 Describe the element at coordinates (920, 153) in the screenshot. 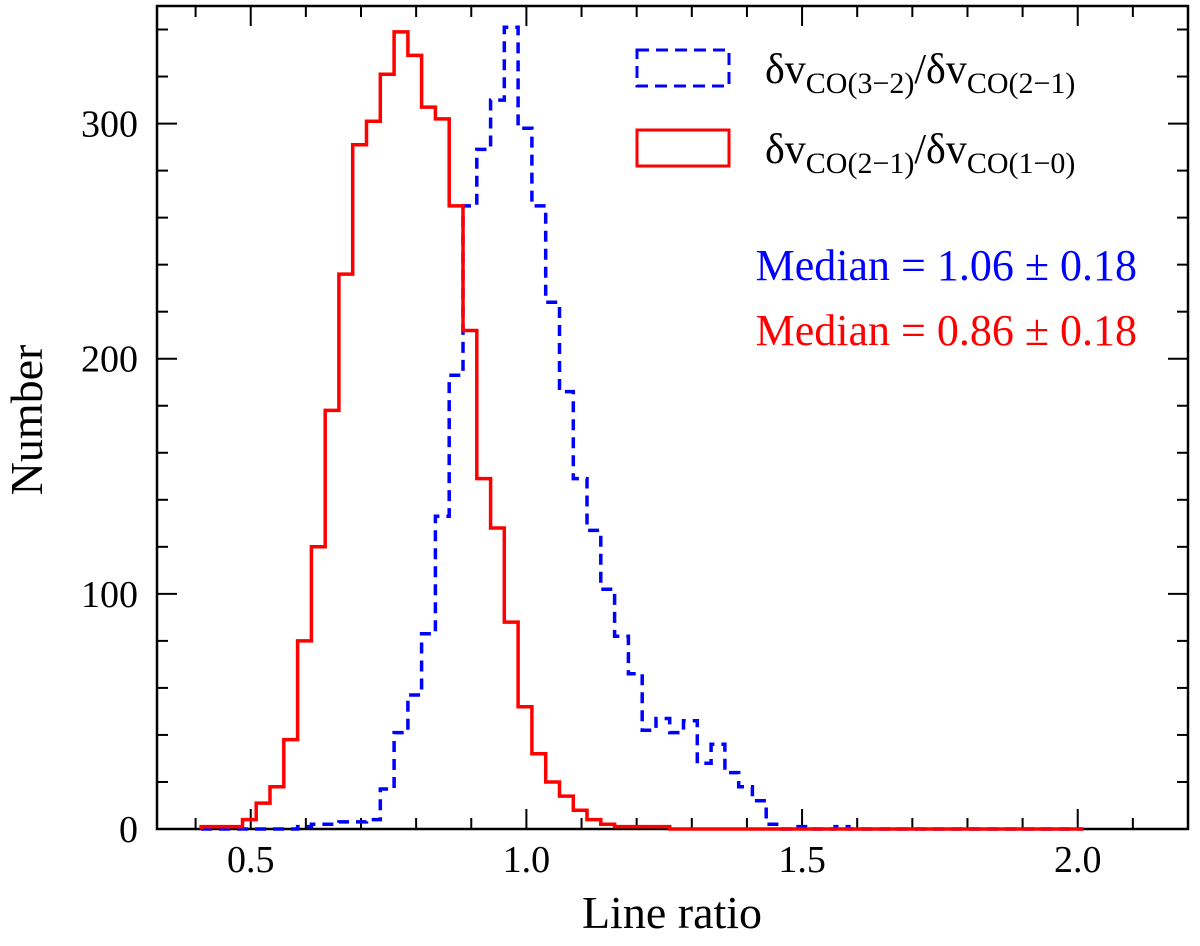

I see `legend-label-co21-co10: δvCO(2−1)/δvCO(1−0)` at that location.